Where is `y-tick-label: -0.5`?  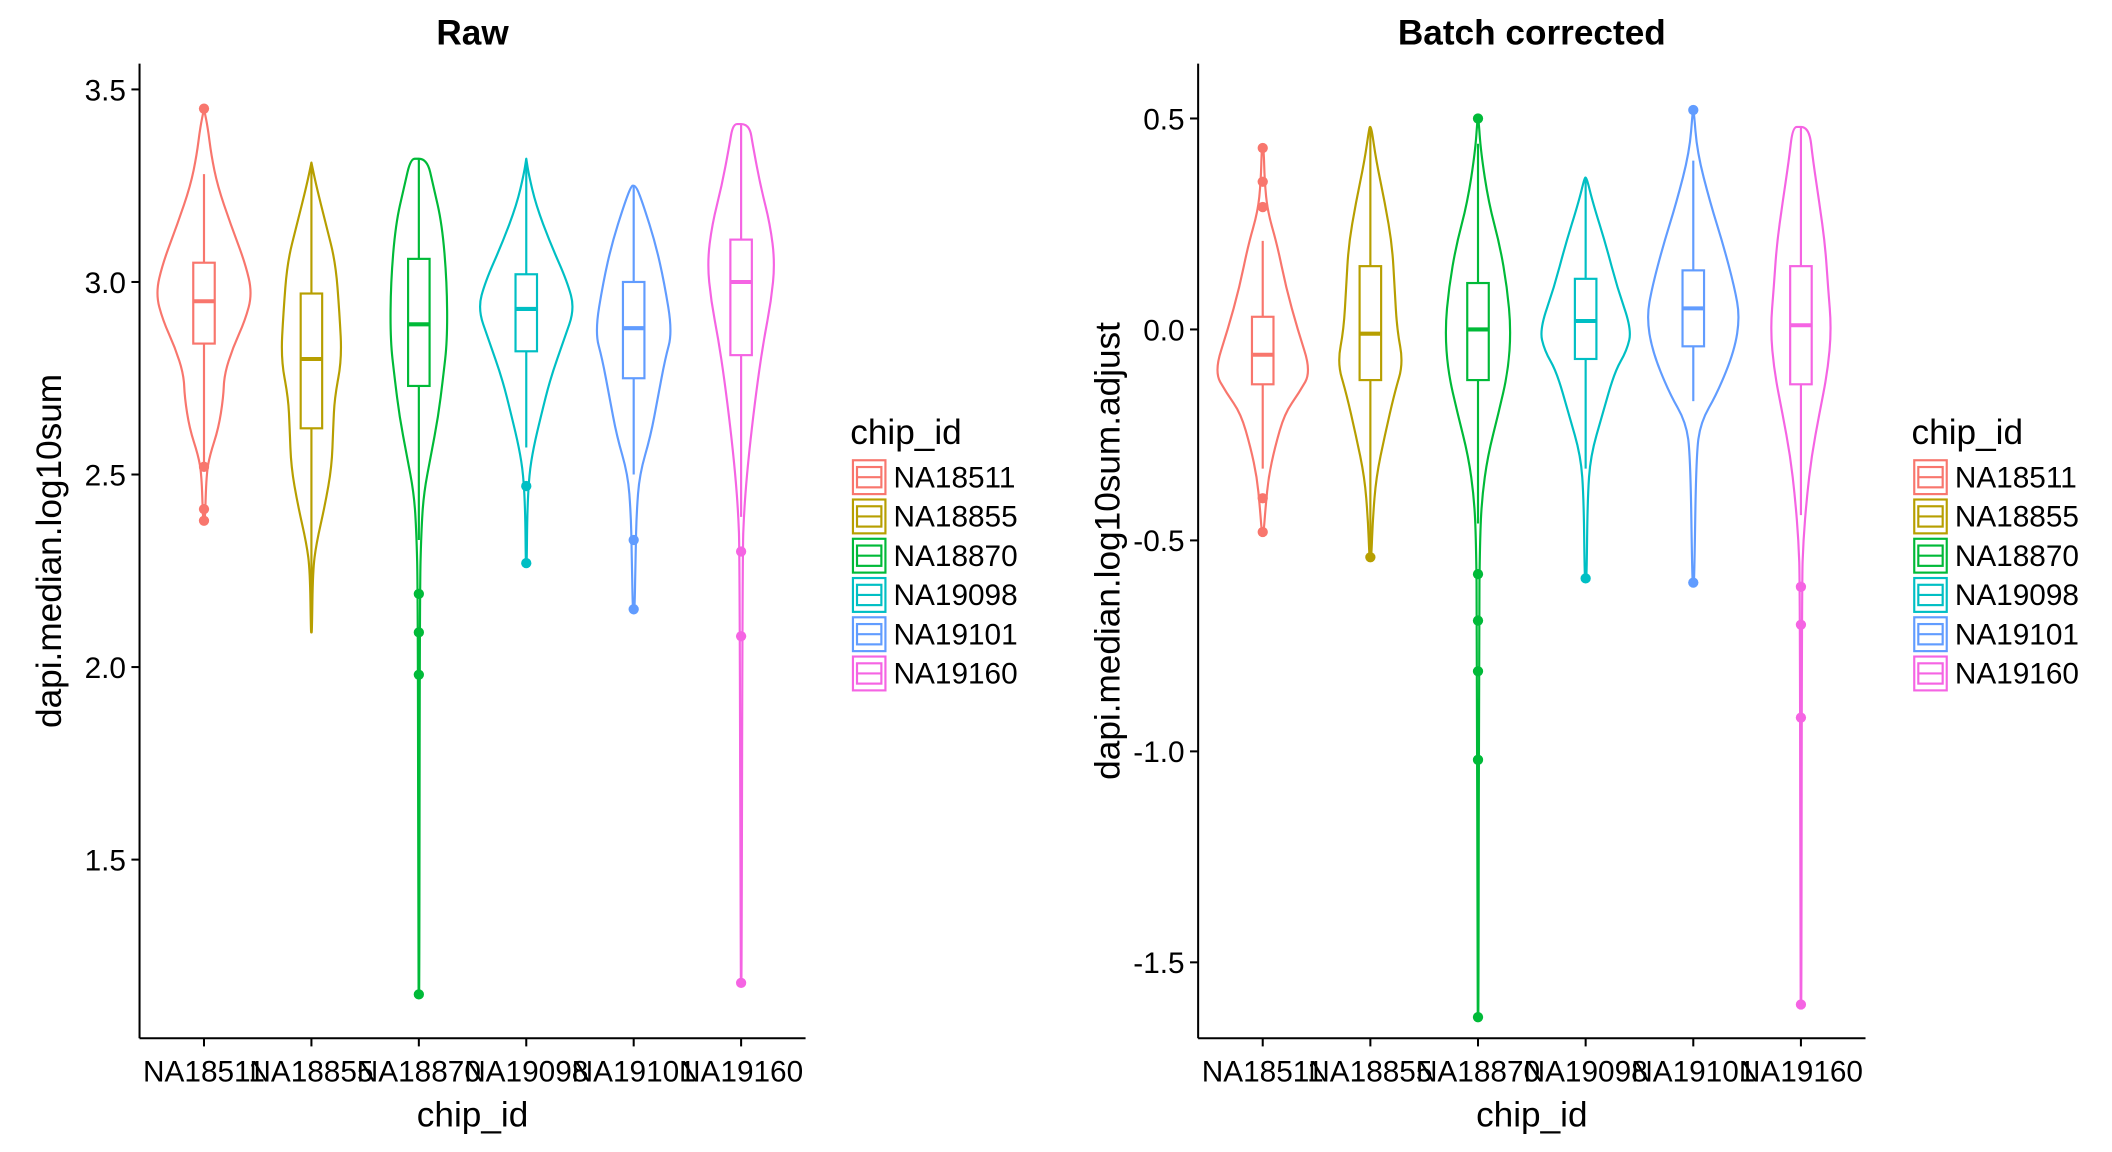
y-tick-label: -0.5 is located at coordinates (1158, 541).